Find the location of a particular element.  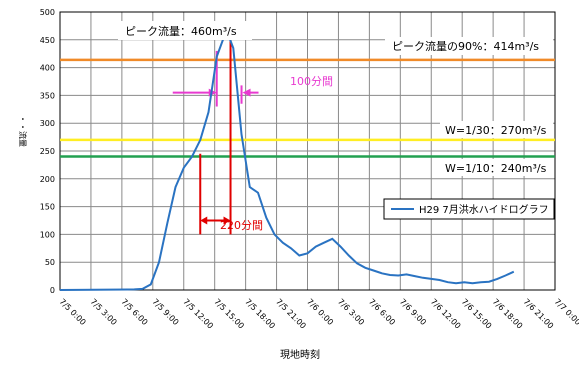

ref-label-w10: W=1/10：240m³/s is located at coordinates (496, 168).